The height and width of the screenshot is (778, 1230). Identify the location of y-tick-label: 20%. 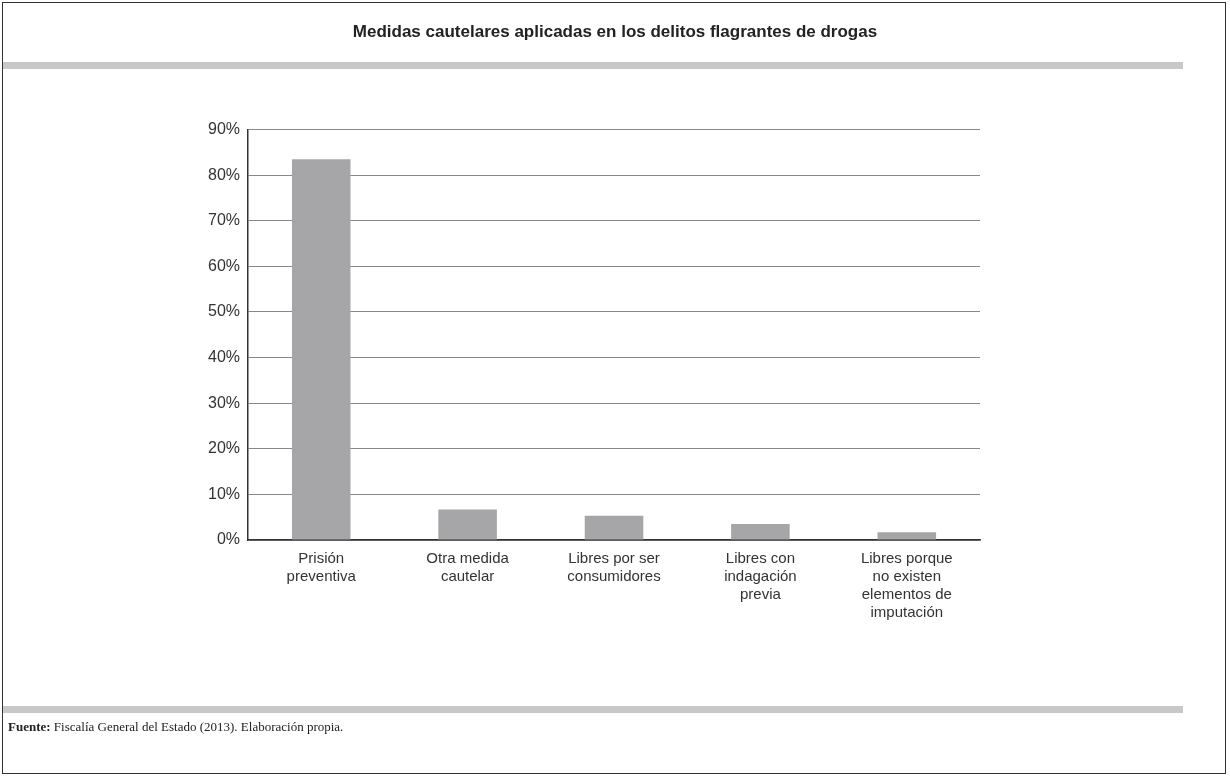
(224, 448).